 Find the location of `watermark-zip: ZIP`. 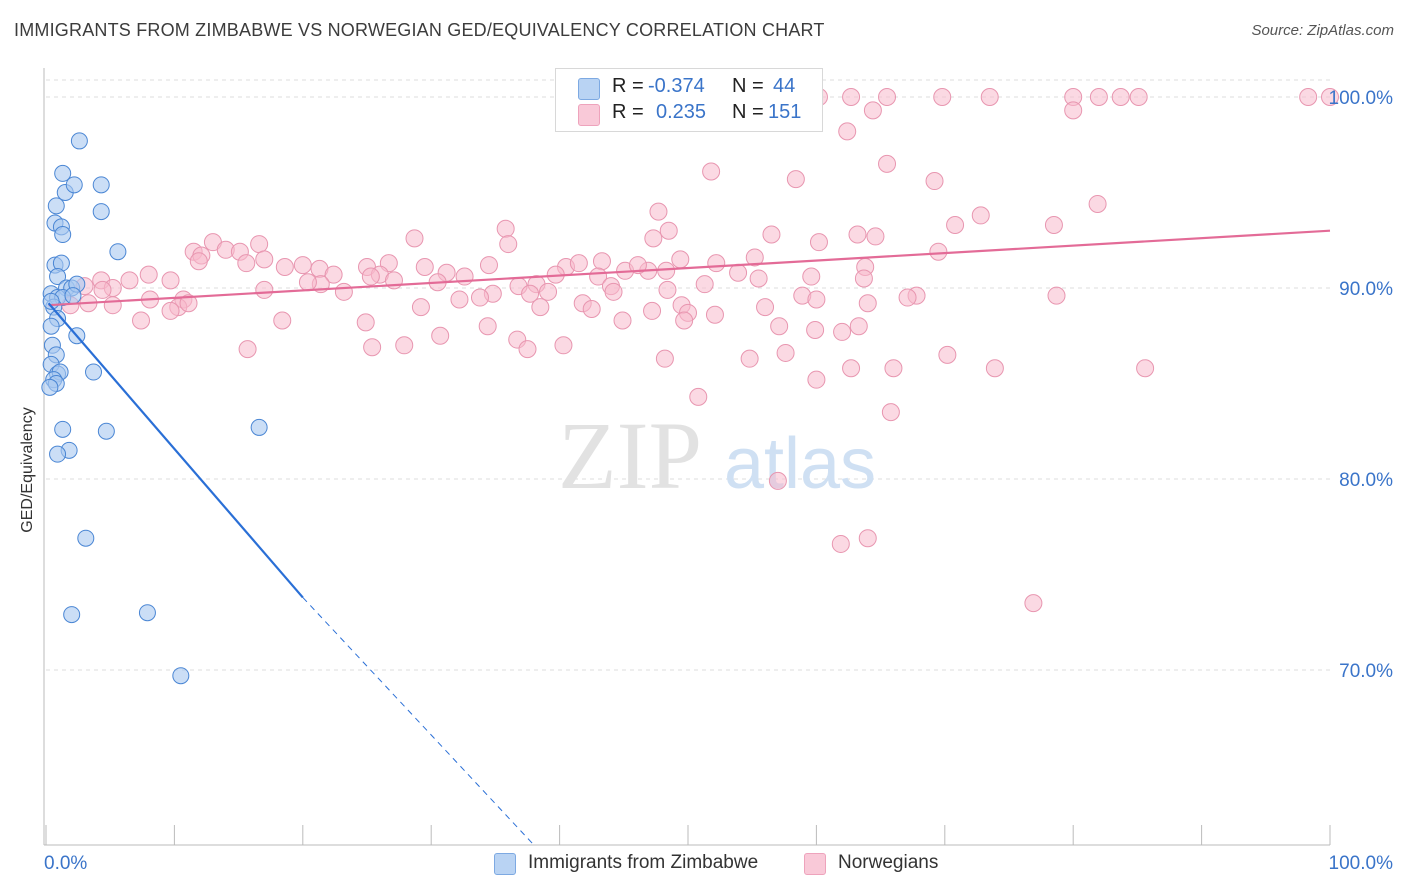

watermark-zip: ZIP is located at coordinates (630, 455).